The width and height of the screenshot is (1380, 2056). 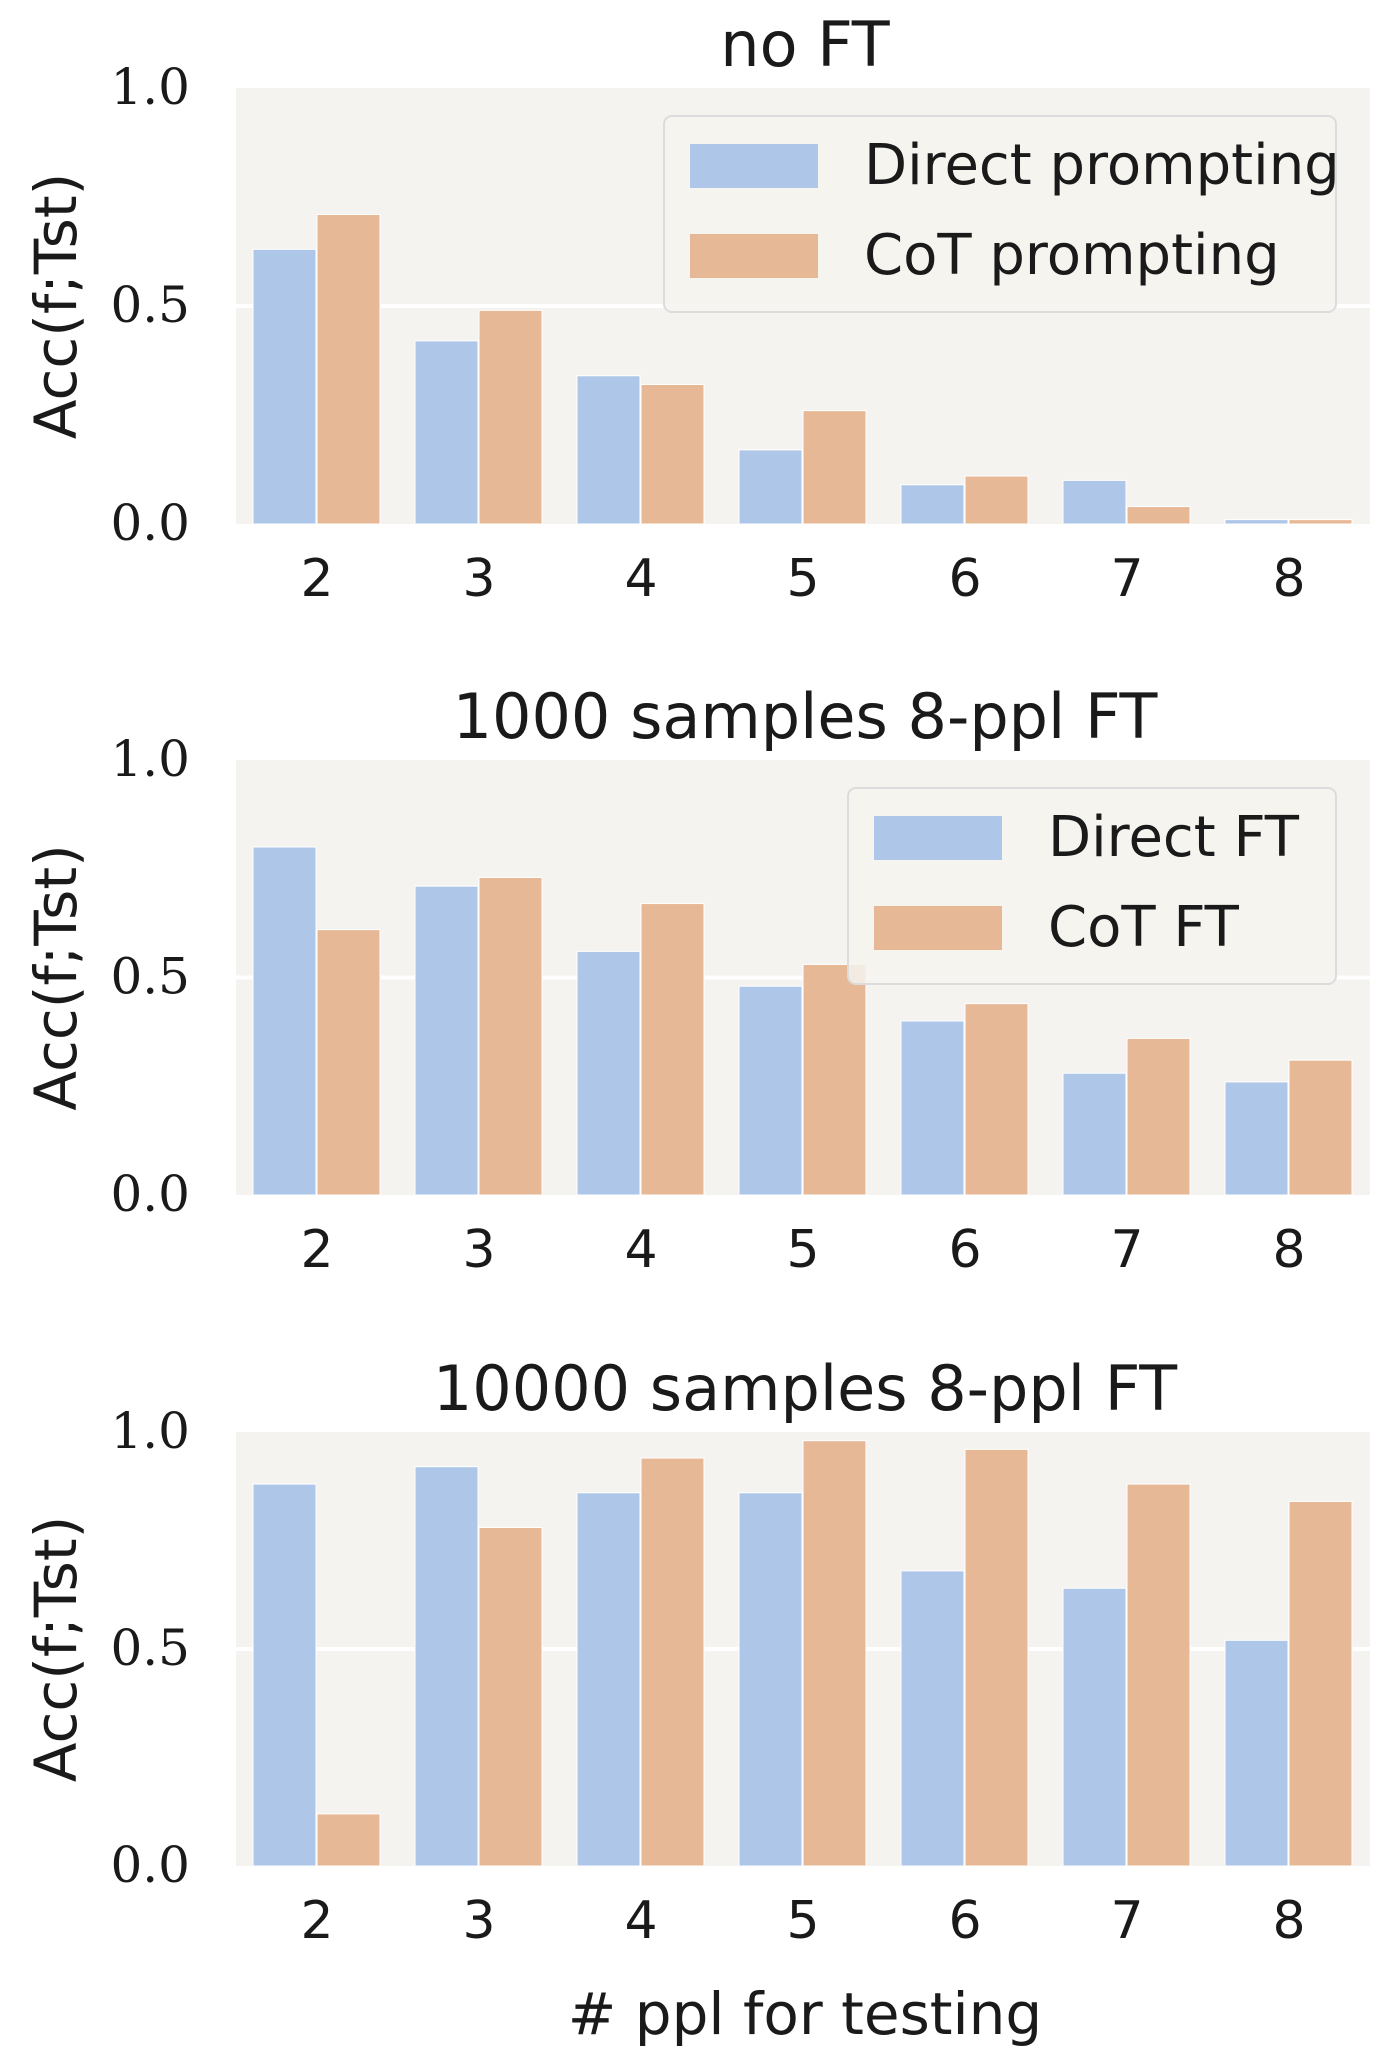 I want to click on legend-entry: Direct prompting, so click(x=1102, y=165).